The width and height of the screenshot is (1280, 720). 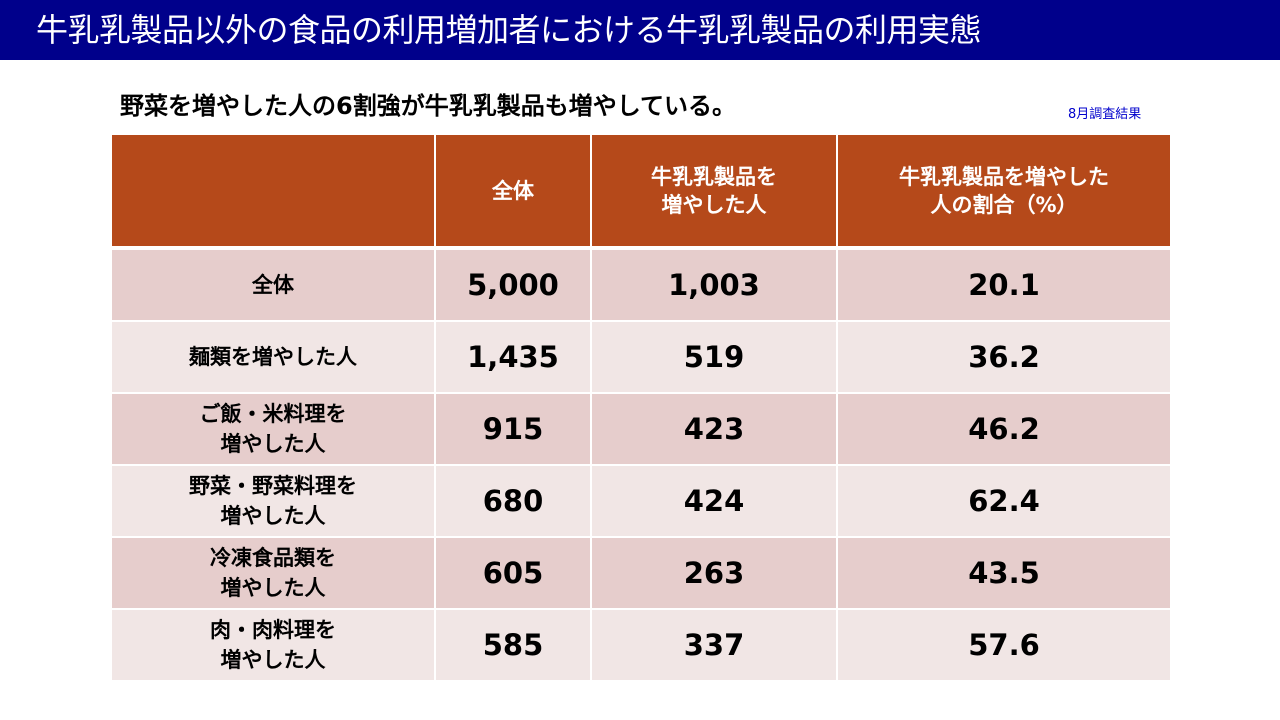 What do you see at coordinates (1004, 501) in the screenshot?
I see `cell-ratio-highlight: 62.4` at bounding box center [1004, 501].